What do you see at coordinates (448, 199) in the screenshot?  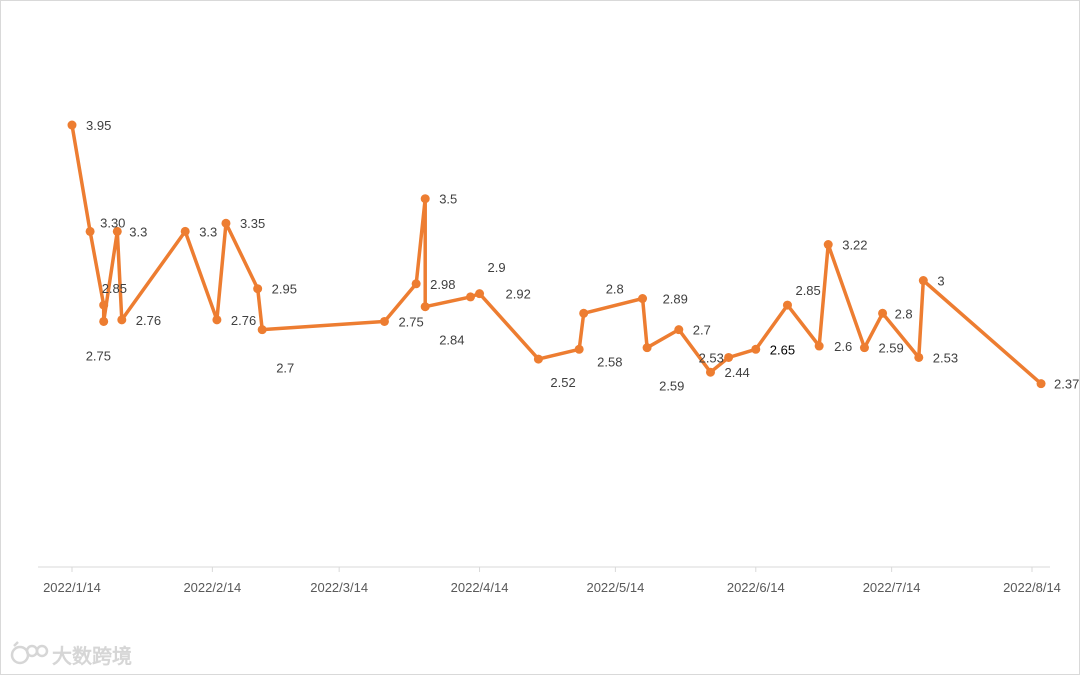 I see `data-label: 3.5` at bounding box center [448, 199].